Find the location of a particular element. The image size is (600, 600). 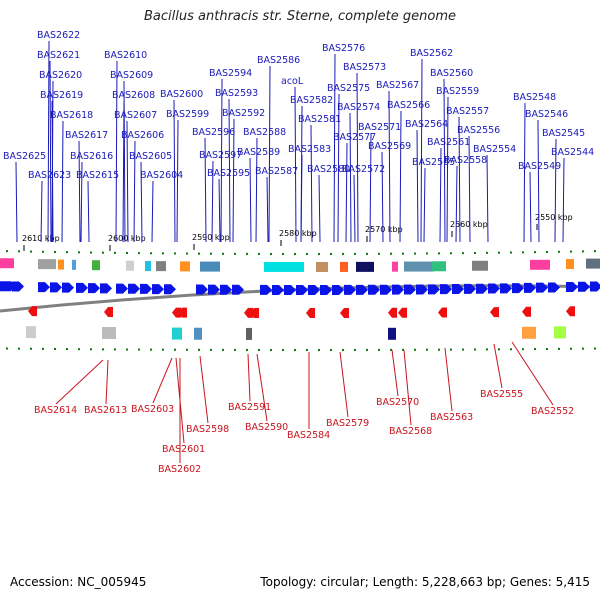

gene-label-BAS2565: BAS2565 is located at coordinates (433, 162).